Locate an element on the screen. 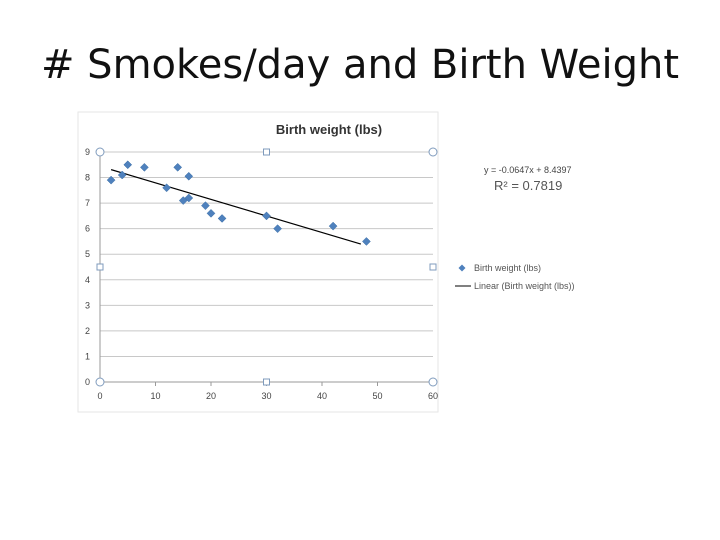 The width and height of the screenshot is (720, 540). y-tick-label: 3 is located at coordinates (87, 305).